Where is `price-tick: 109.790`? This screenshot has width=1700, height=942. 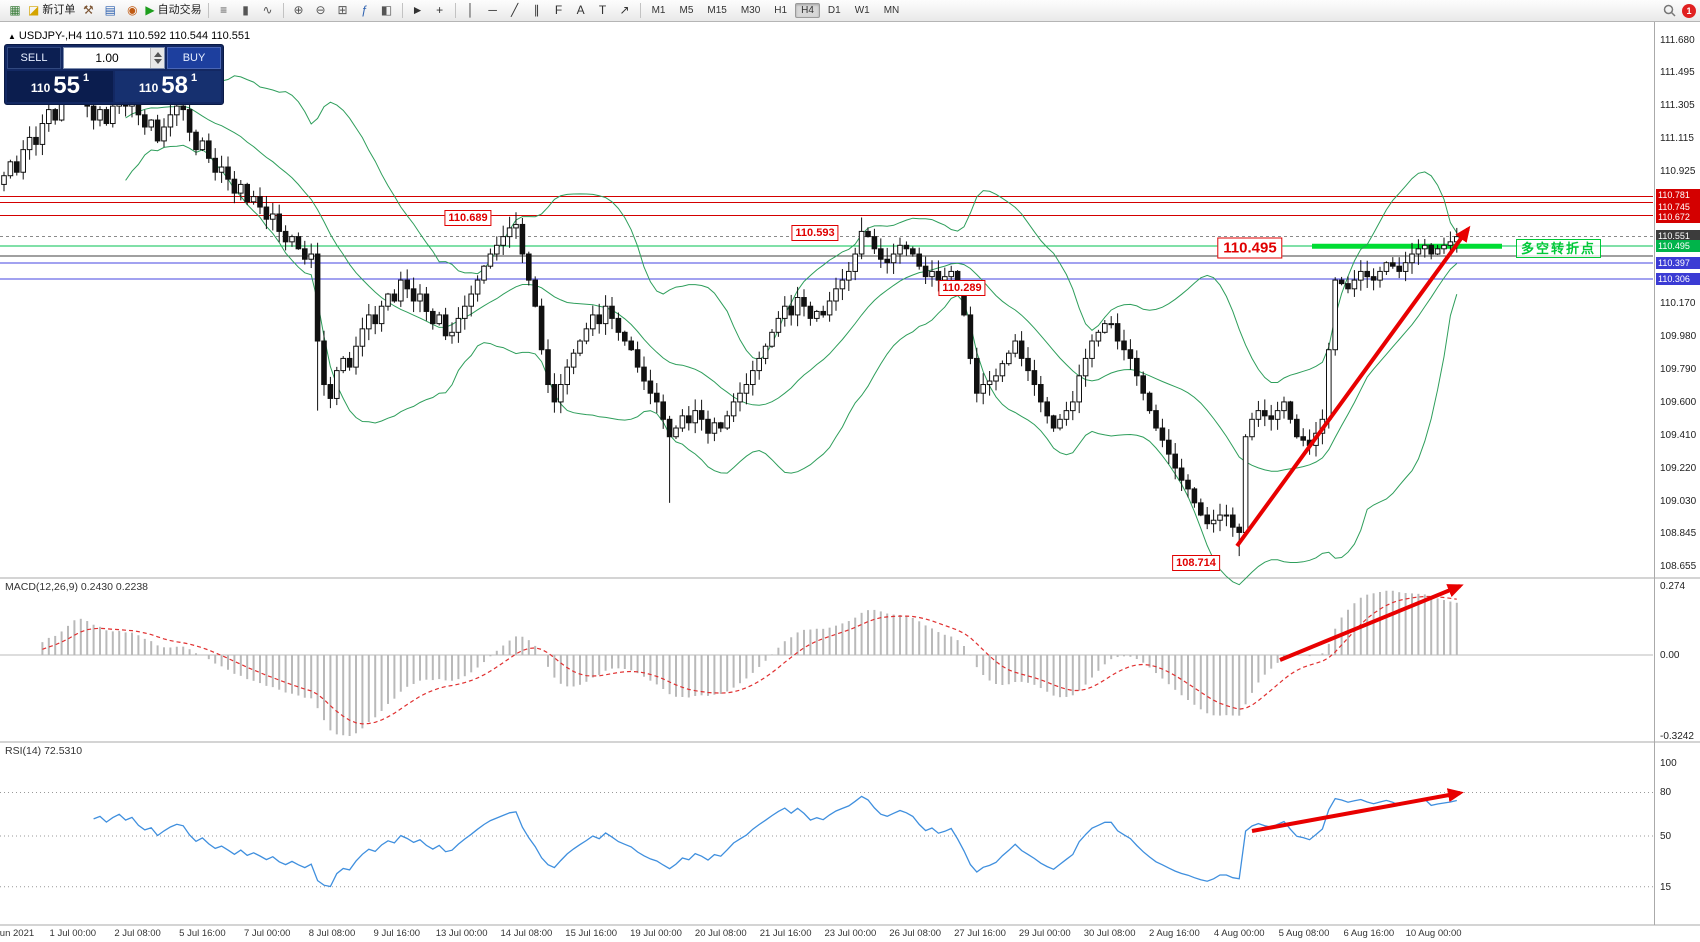
price-tick: 109.790 is located at coordinates (1678, 369).